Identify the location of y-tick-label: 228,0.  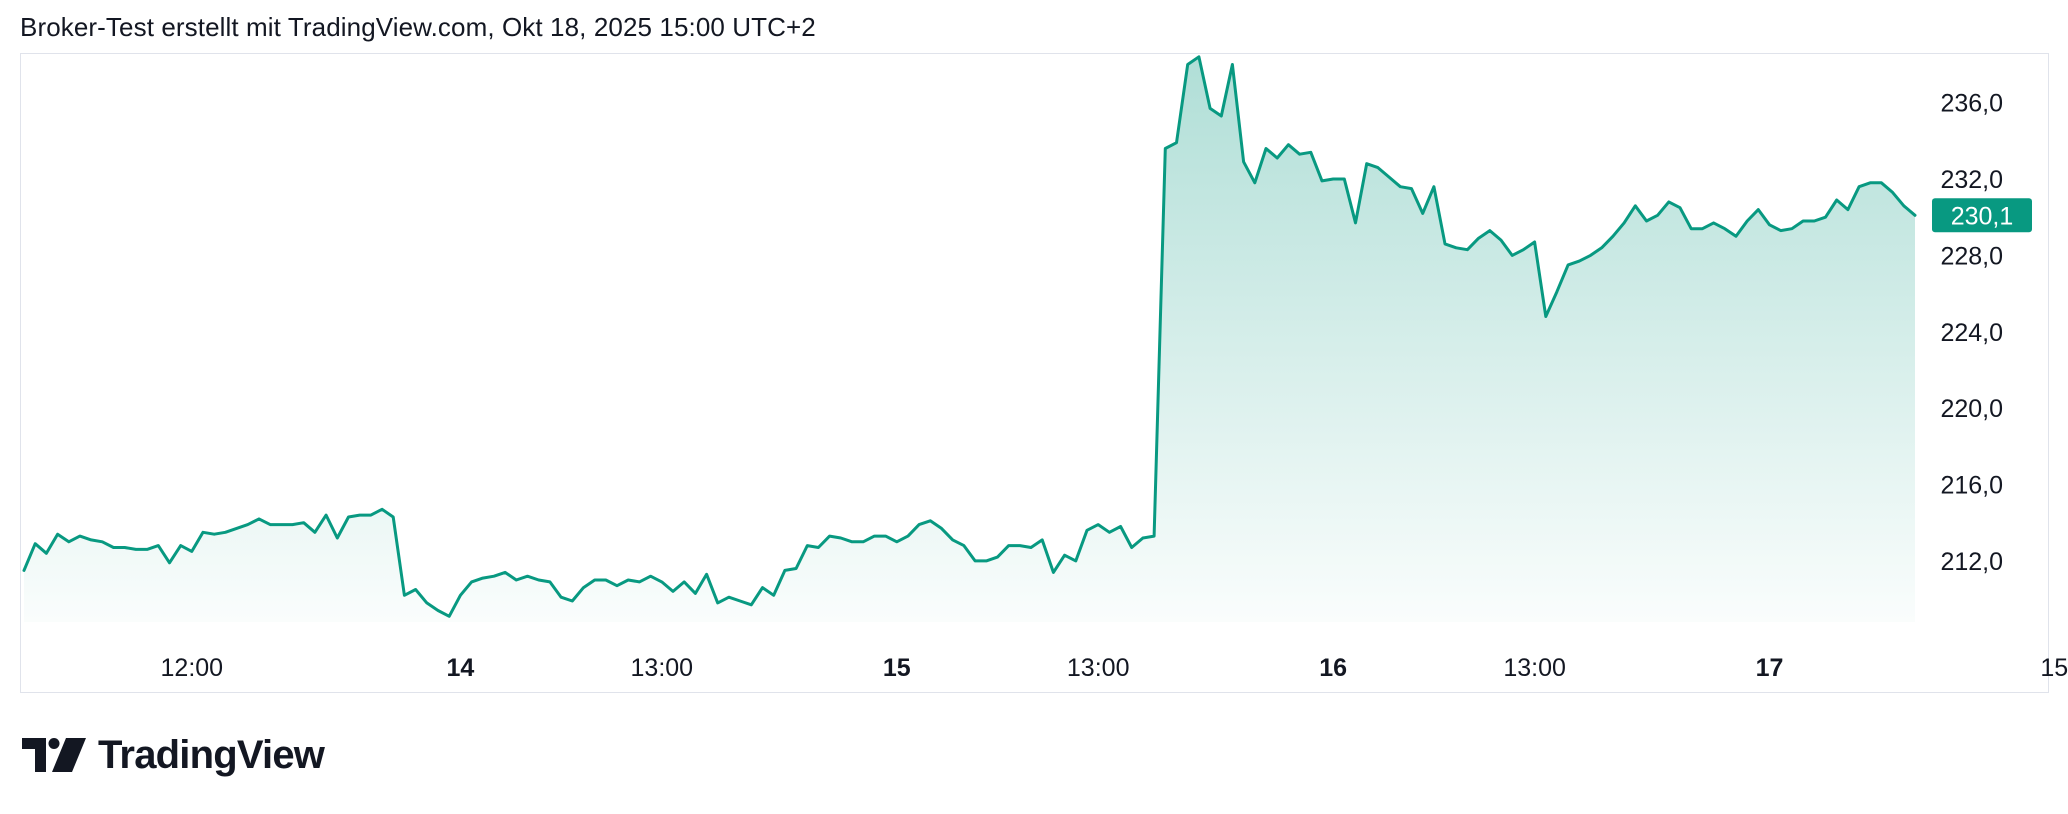
(1971, 256).